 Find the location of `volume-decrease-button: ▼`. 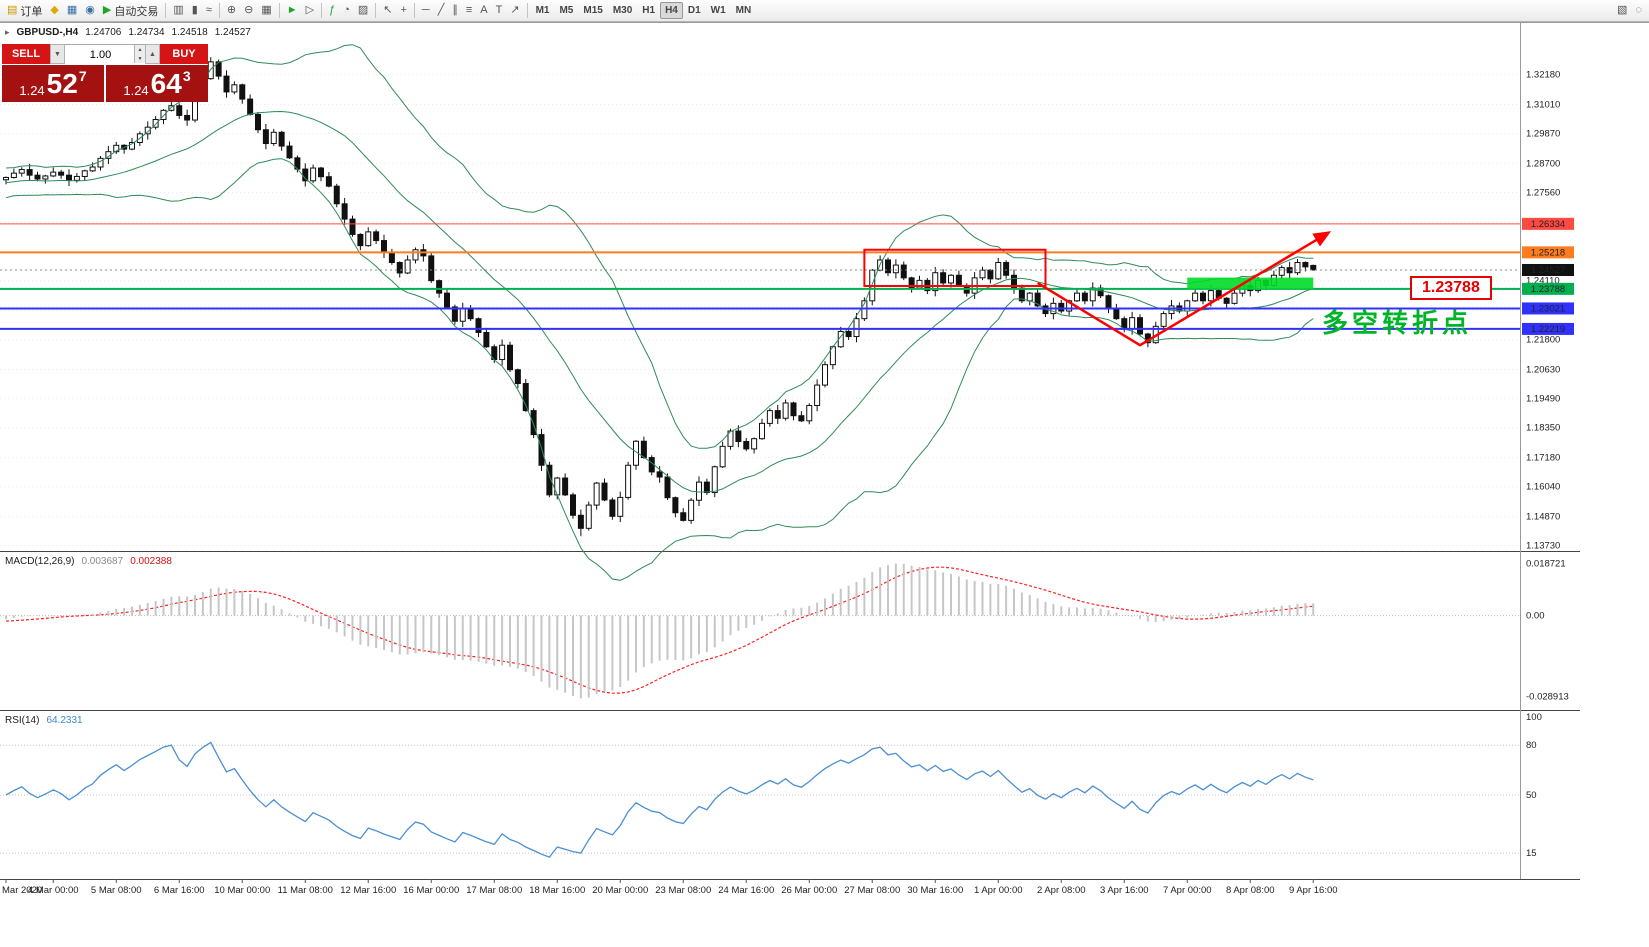

volume-decrease-button: ▼ is located at coordinates (57, 54).